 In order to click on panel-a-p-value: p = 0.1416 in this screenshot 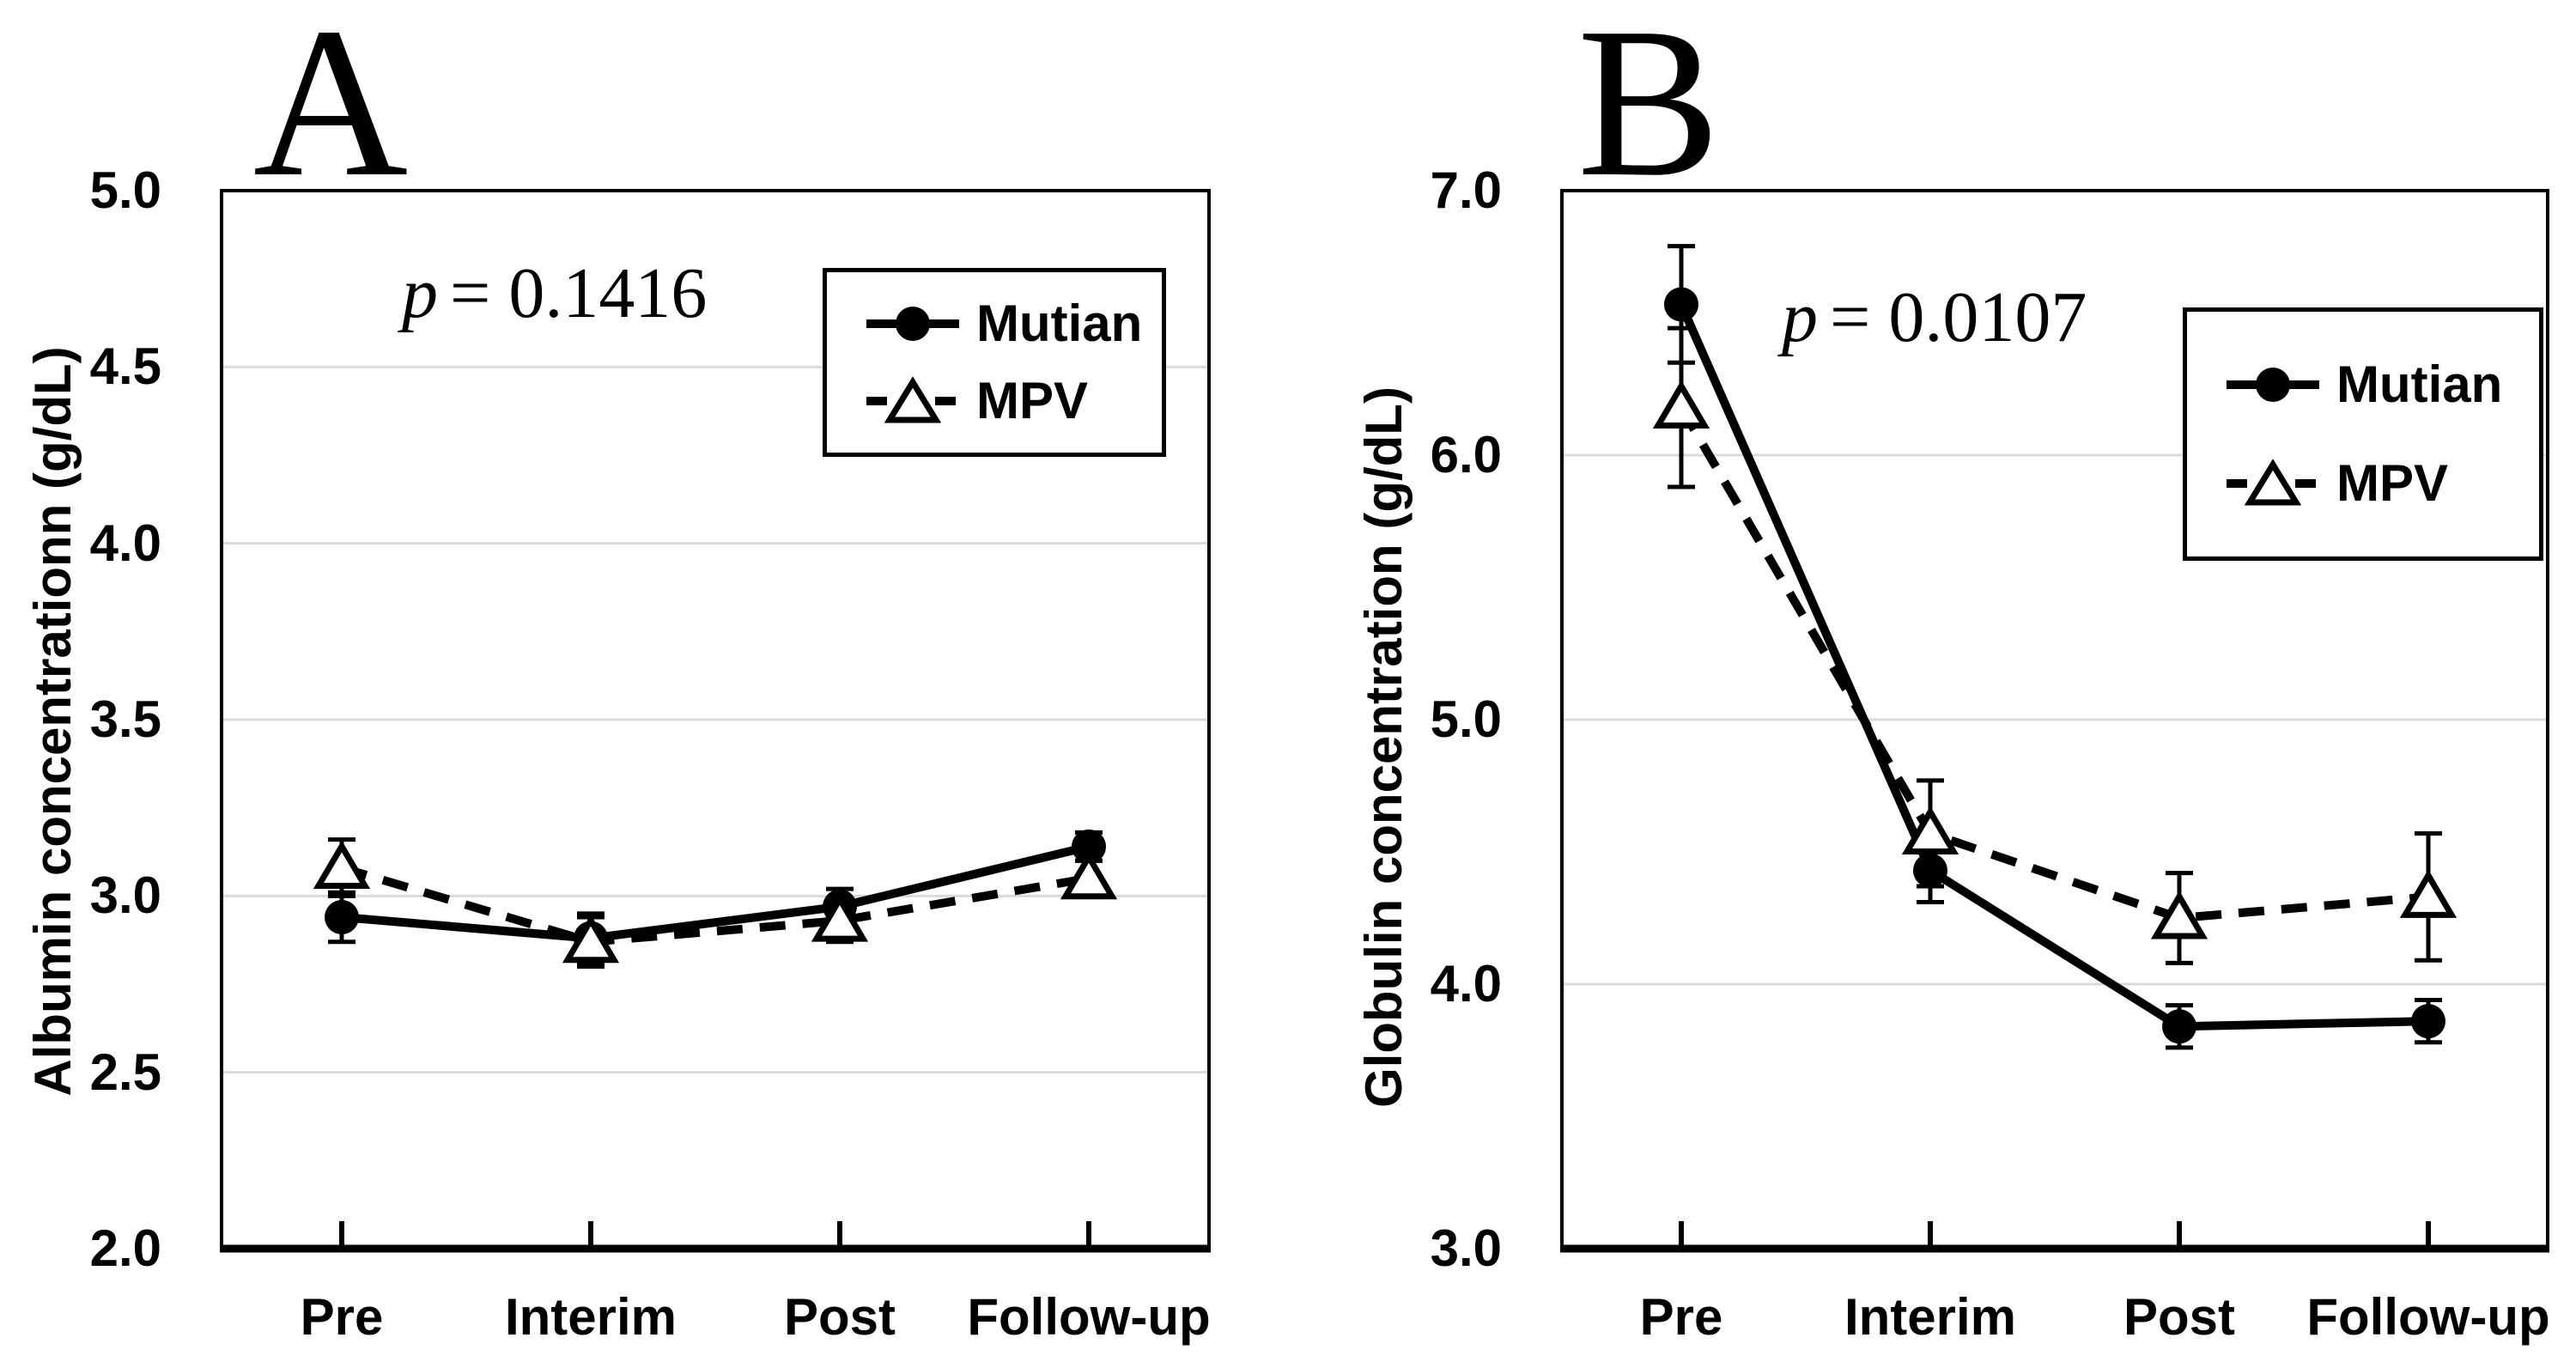, I will do `click(554, 294)`.